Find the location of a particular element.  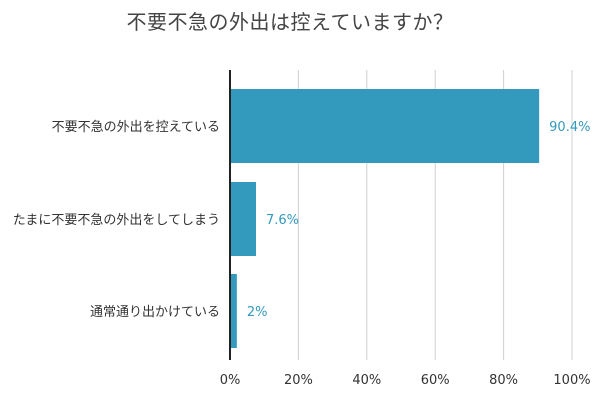

x-tick-label: 40% is located at coordinates (366, 380).